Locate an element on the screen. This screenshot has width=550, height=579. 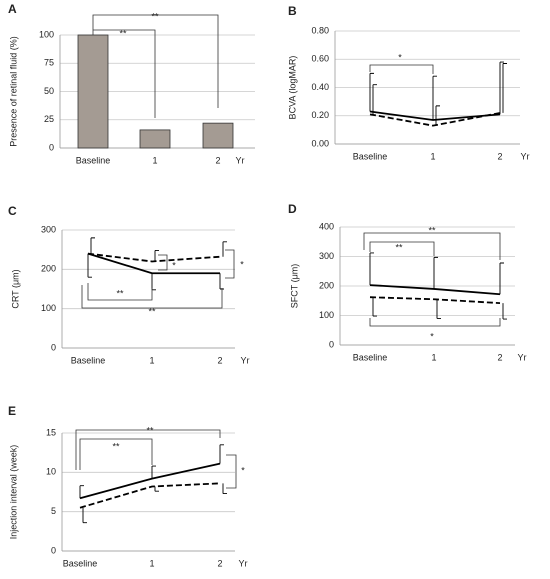
y-axis-label: CRT (μm) is located at coordinates (15, 288).